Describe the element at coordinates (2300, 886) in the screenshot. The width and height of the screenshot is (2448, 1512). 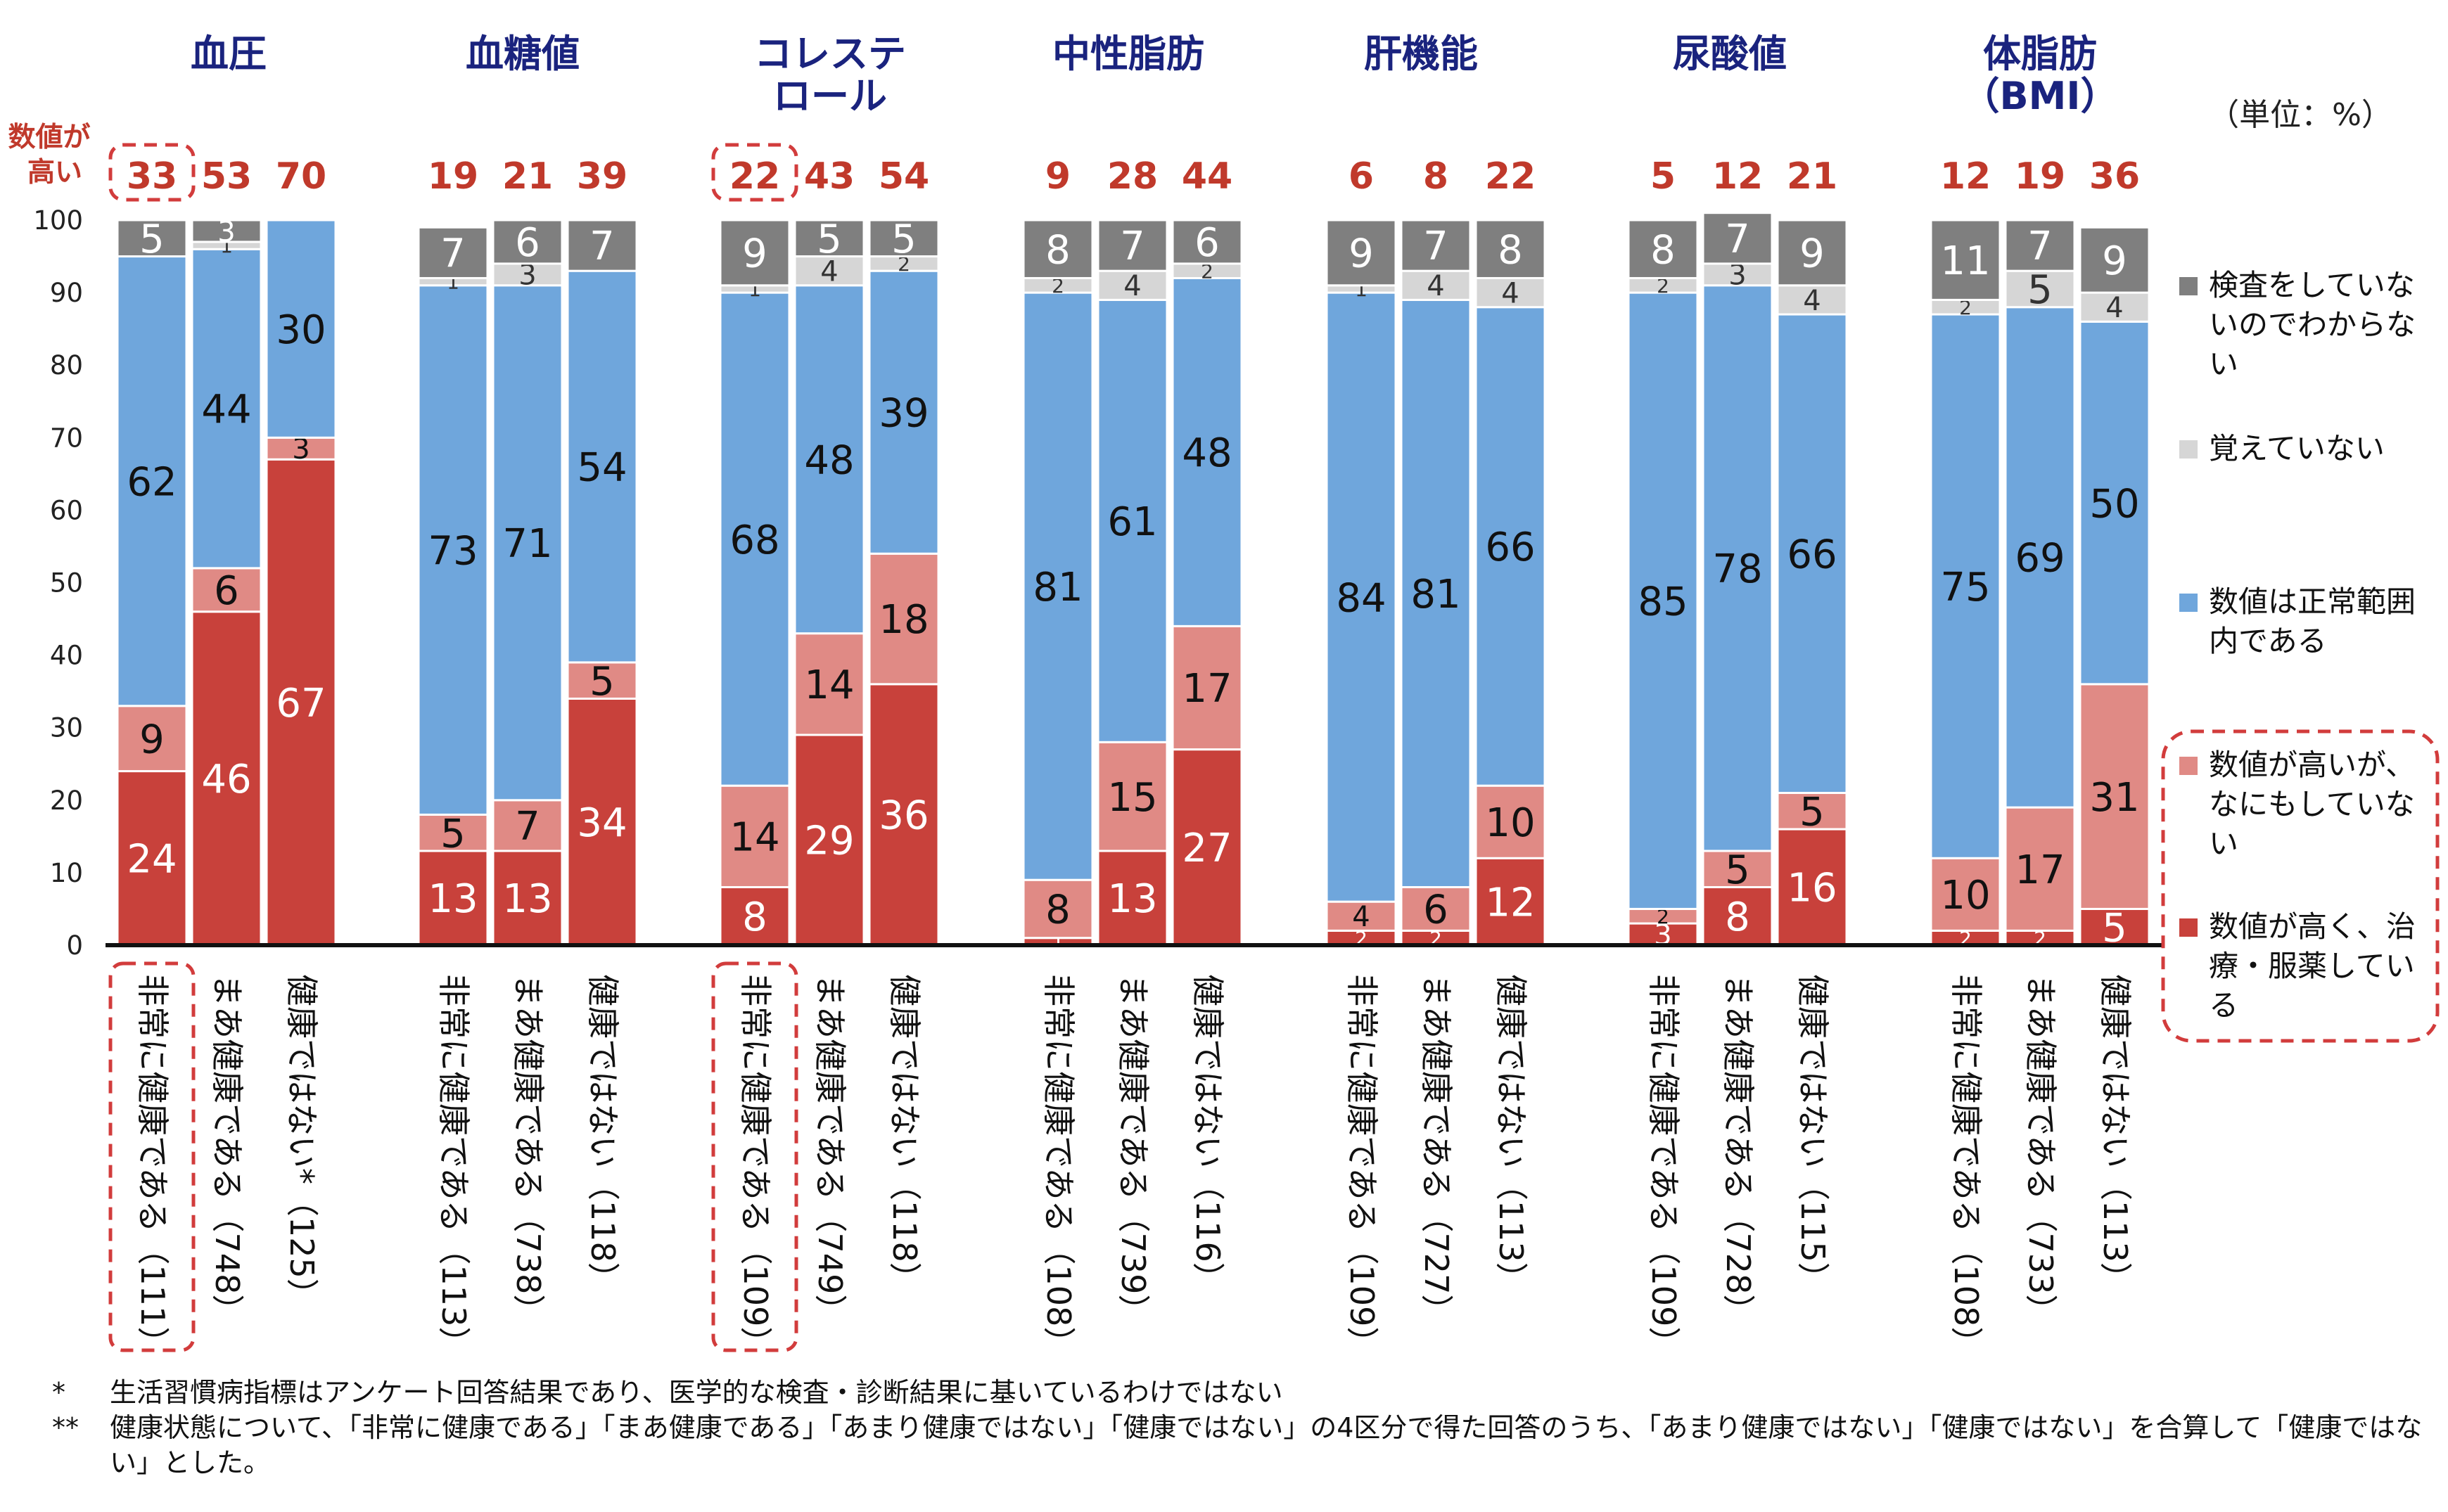
I see `legend-highlight-box` at that location.